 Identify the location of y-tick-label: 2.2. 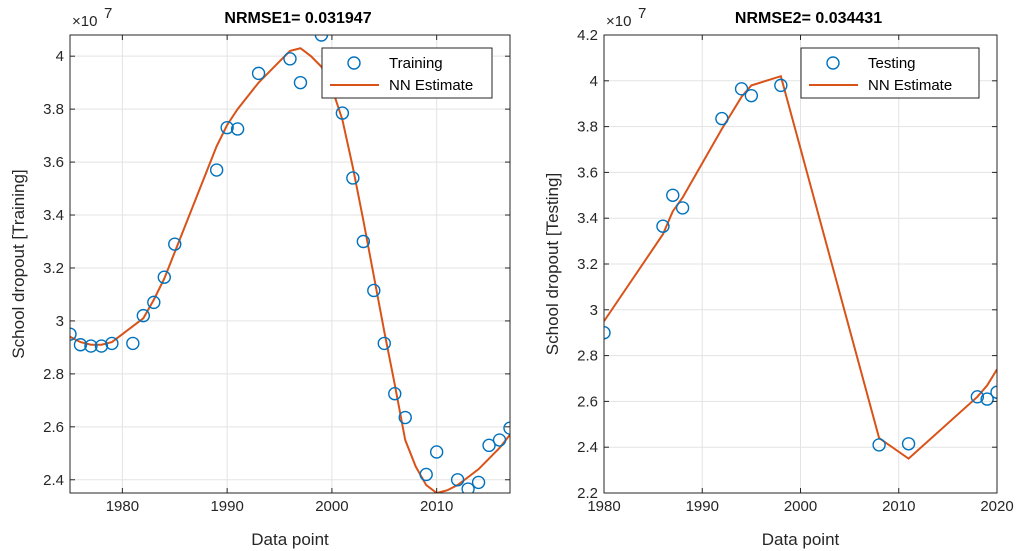
(587, 493).